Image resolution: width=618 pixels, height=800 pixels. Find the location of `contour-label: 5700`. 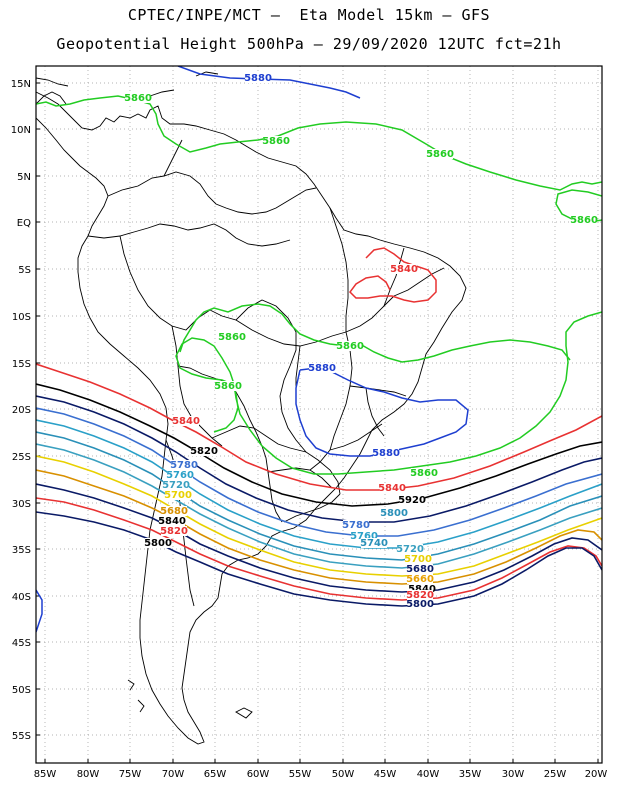

contour-label: 5700 is located at coordinates (178, 495).